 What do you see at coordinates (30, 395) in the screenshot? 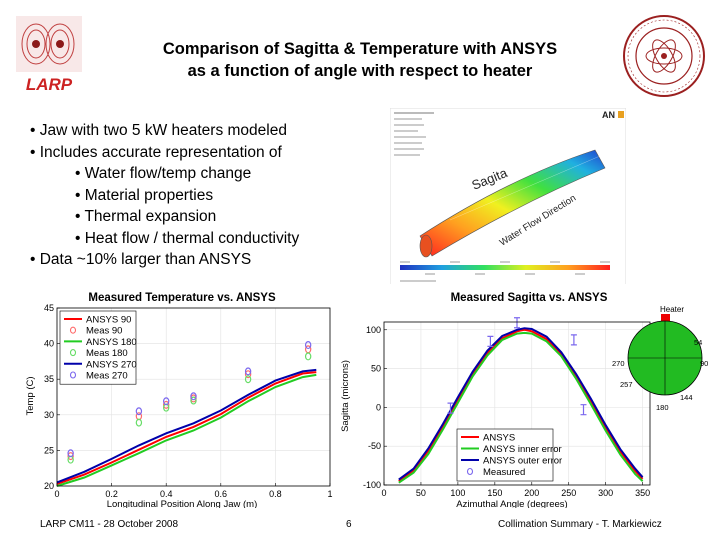
I see `y-axis-label: Temp (C)` at bounding box center [30, 395].